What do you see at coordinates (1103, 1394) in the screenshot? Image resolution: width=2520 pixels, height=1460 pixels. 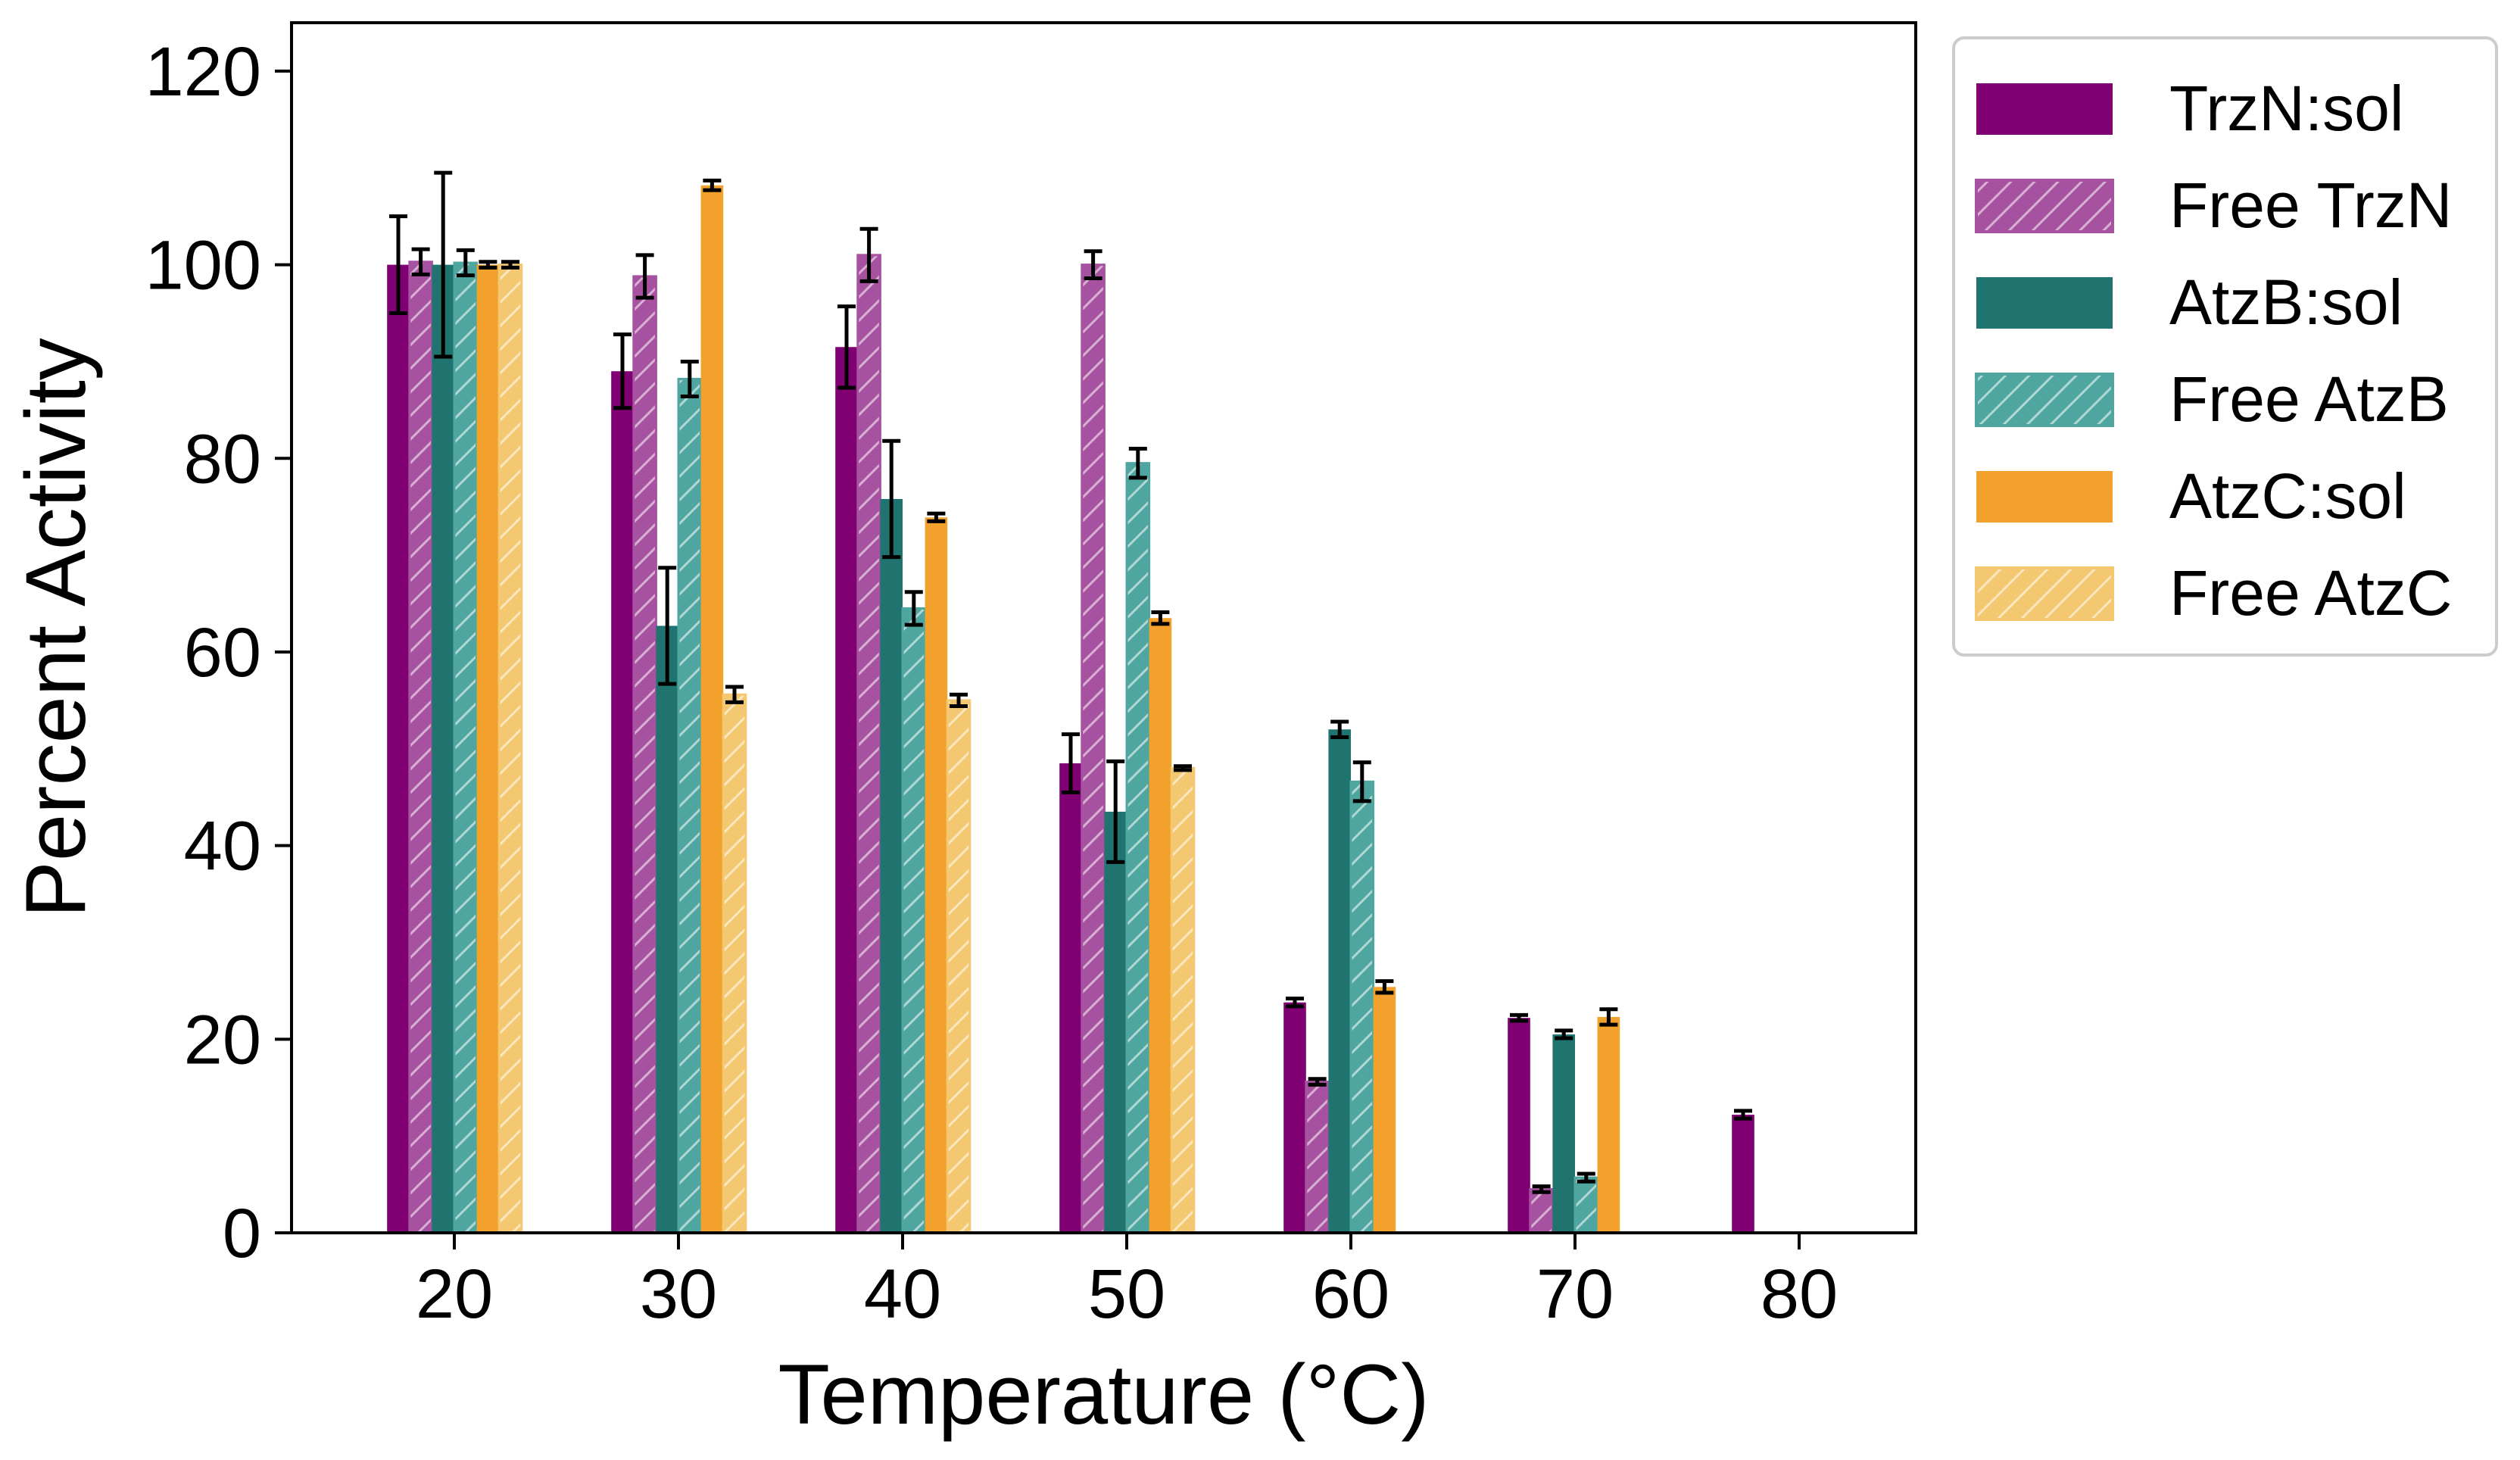 I see `x-axis-title: Temperature (°C)` at bounding box center [1103, 1394].